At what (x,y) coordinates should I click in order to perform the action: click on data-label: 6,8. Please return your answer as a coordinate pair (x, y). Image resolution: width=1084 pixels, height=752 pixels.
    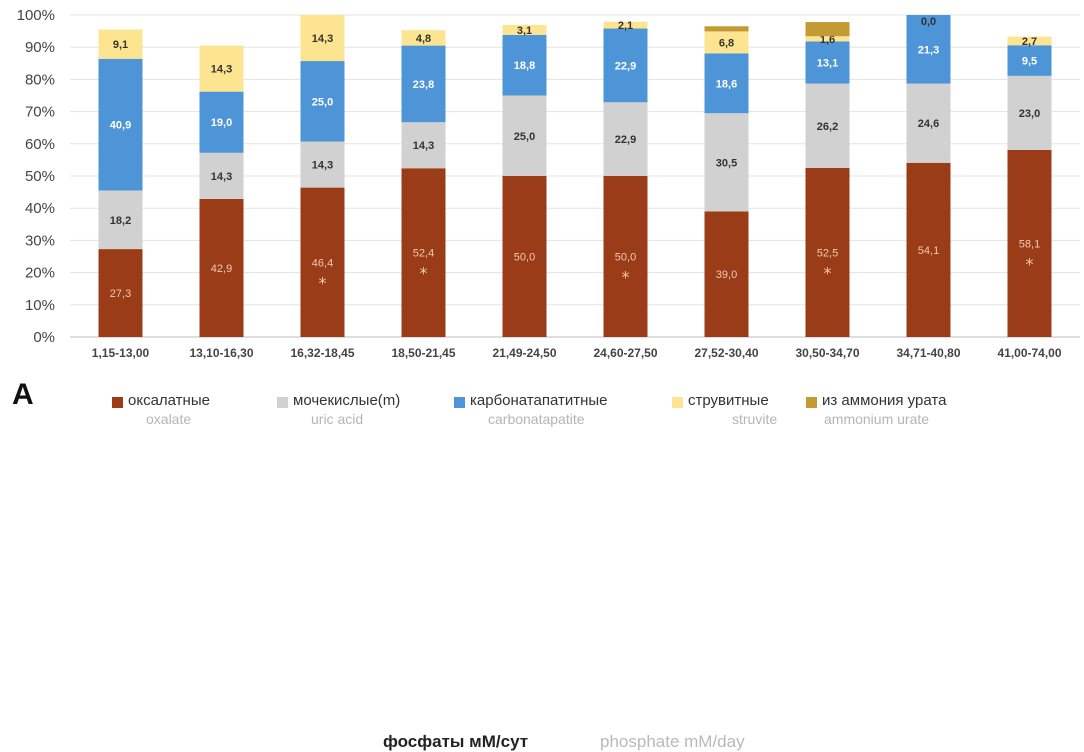
    Looking at the image, I should click on (726, 43).